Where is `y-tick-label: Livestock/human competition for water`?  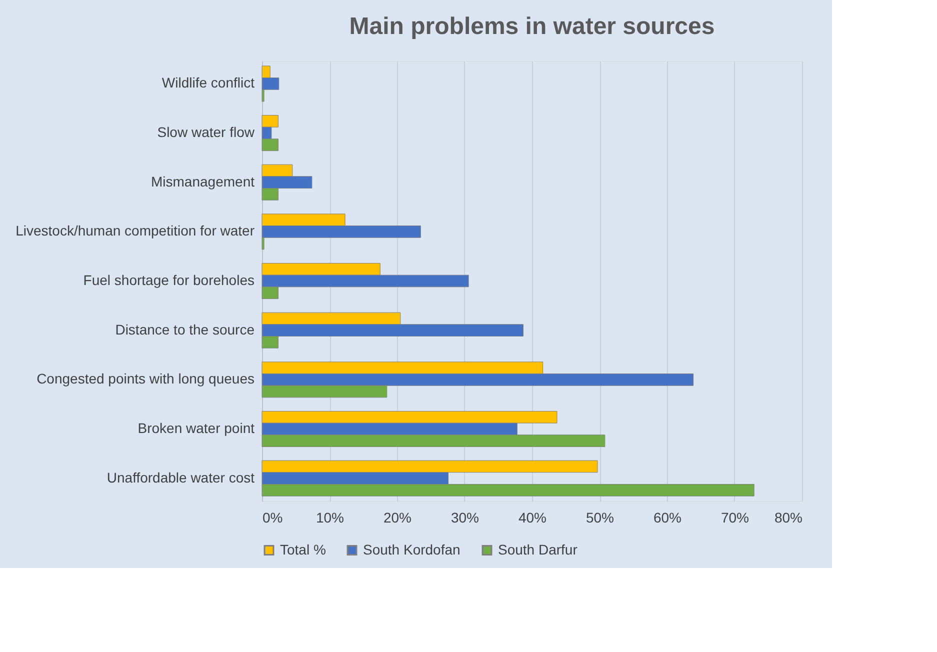 y-tick-label: Livestock/human competition for water is located at coordinates (135, 230).